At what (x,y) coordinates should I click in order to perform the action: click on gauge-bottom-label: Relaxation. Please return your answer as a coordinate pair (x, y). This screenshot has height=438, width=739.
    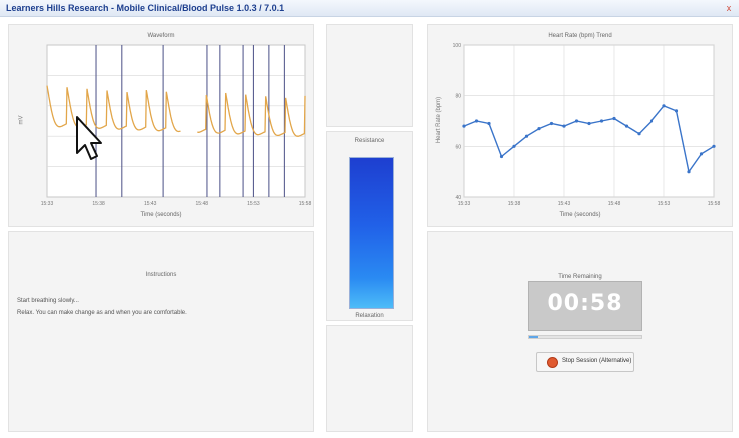
    Looking at the image, I should click on (369, 316).